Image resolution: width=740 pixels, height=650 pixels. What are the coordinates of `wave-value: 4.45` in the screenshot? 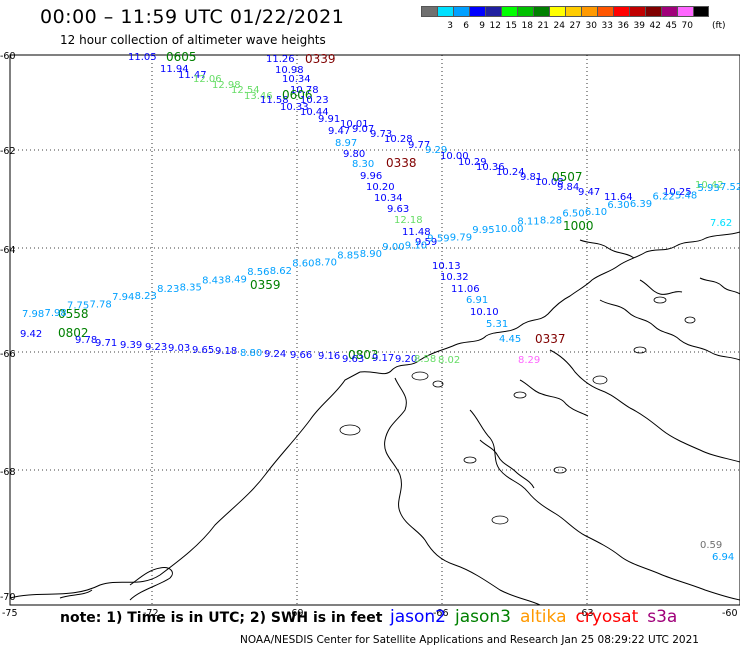 It's located at (510, 339).